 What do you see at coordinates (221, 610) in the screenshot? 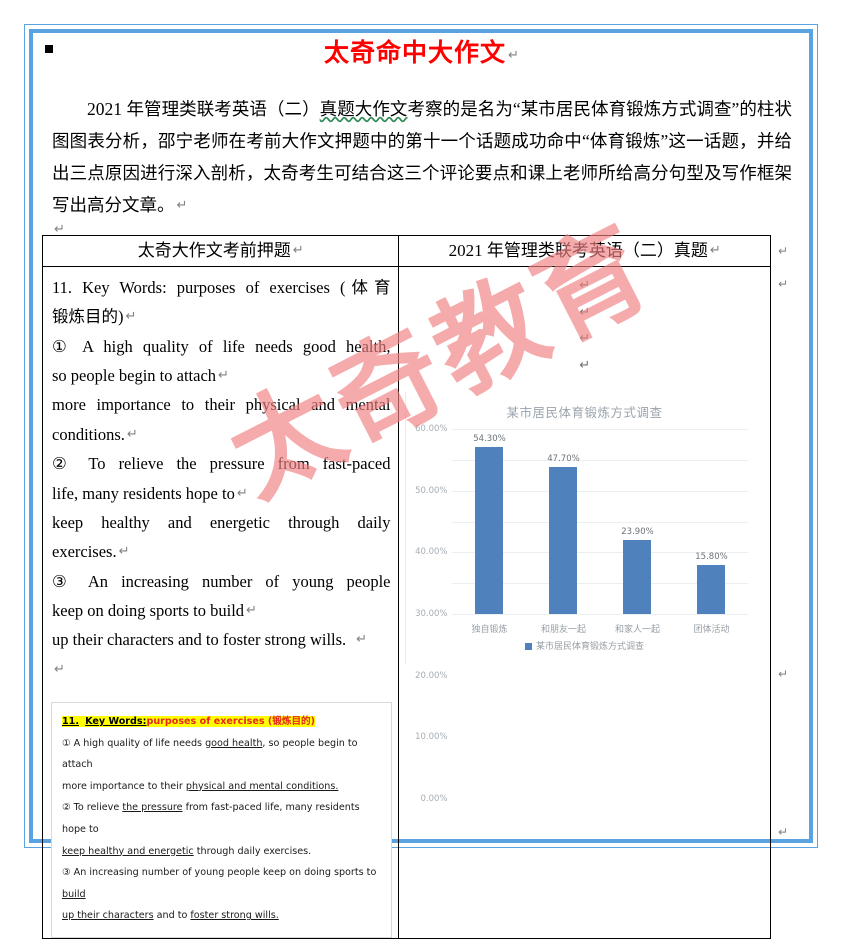
I see `prediction-line: keep on doing sports to build ↵` at bounding box center [221, 610].